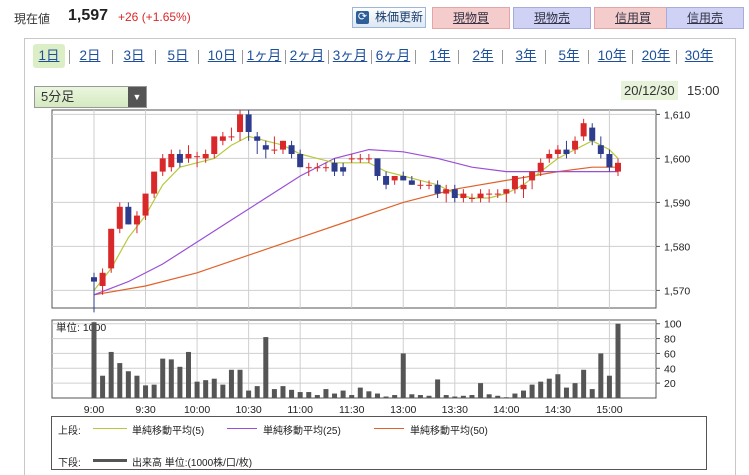 Image resolution: width=749 pixels, height=475 pixels. What do you see at coordinates (32, 19) in the screenshot?
I see `current-price-label: 現在値` at bounding box center [32, 19].